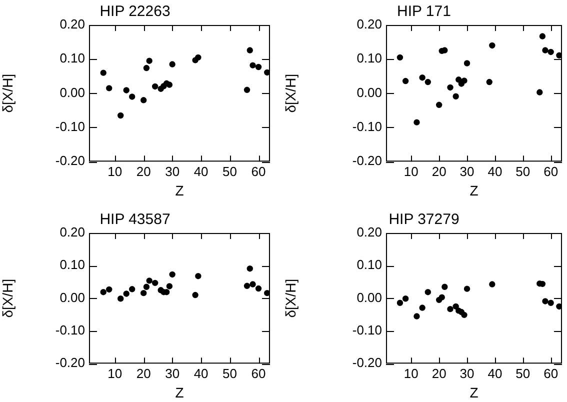 The height and width of the screenshot is (402, 567). Describe the element at coordinates (135, 11) in the screenshot. I see `chart-title: HIP 22263` at that location.